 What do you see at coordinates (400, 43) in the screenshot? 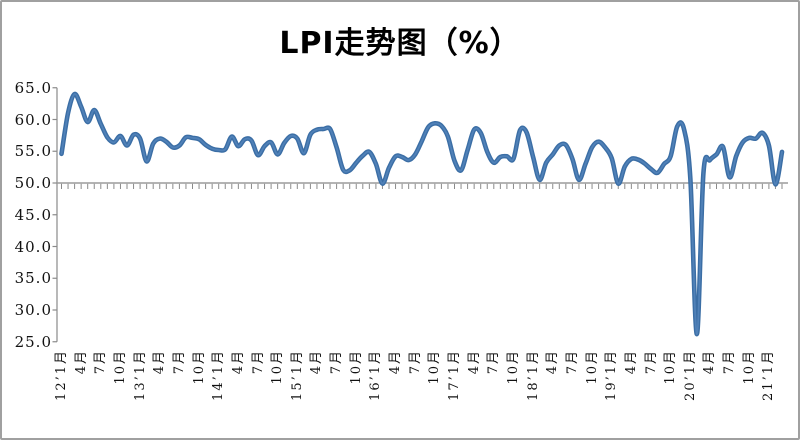
I see `chart-title: LPI走势图（%）` at bounding box center [400, 43].